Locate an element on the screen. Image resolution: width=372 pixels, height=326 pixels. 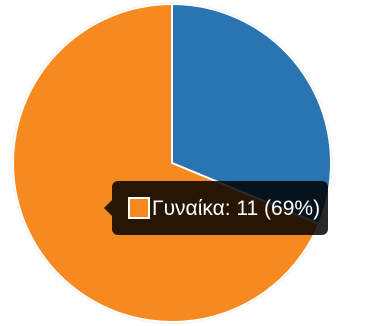
slice-tooltip: Γυναίκα: 11 (69%) is located at coordinates (216, 208).